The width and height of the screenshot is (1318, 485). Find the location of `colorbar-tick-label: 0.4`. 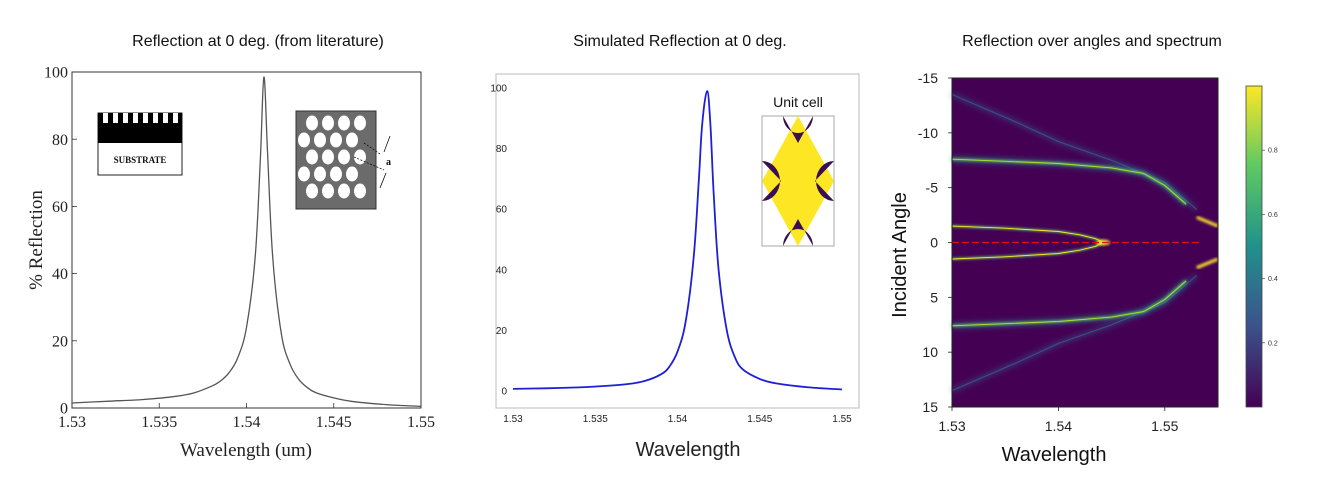

colorbar-tick-label: 0.4 is located at coordinates (1273, 279).